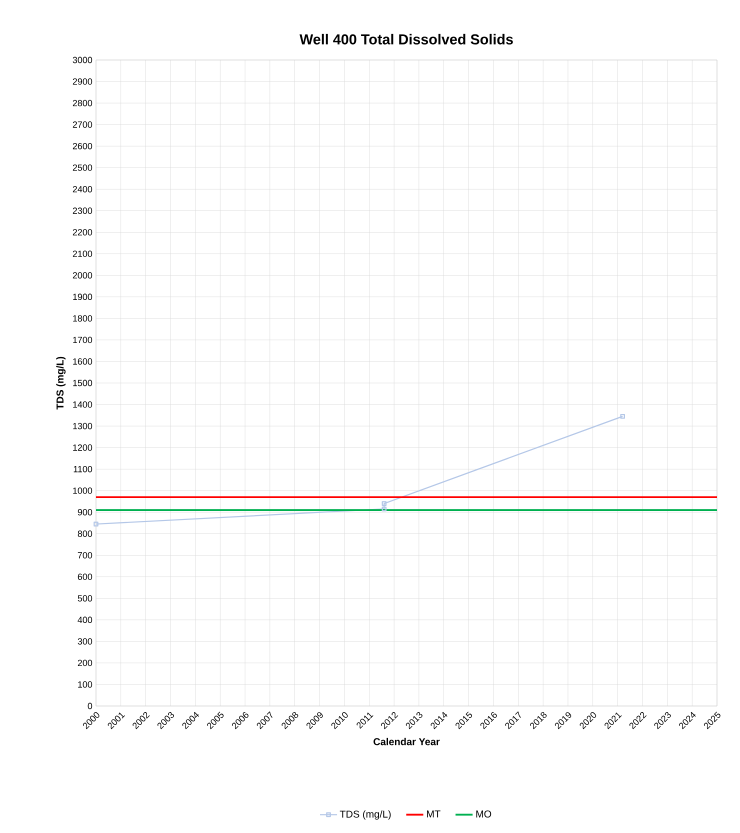 Image resolution: width=740 pixels, height=833 pixels. What do you see at coordinates (83, 469) in the screenshot?
I see `y-tick-label: 1100` at bounding box center [83, 469].